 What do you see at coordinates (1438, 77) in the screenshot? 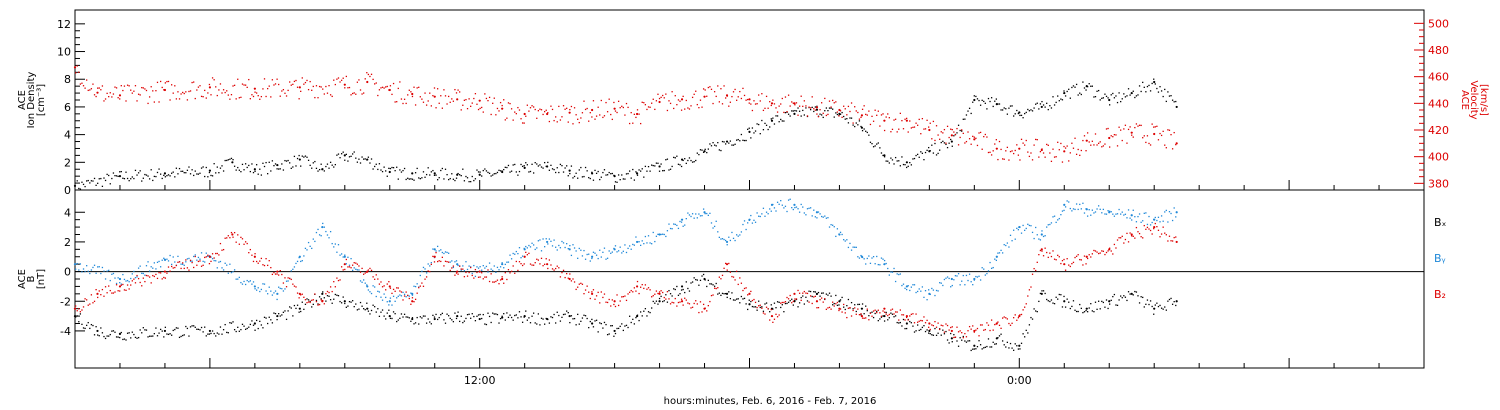
I see `right-y-tick-label: 460` at bounding box center [1438, 77].